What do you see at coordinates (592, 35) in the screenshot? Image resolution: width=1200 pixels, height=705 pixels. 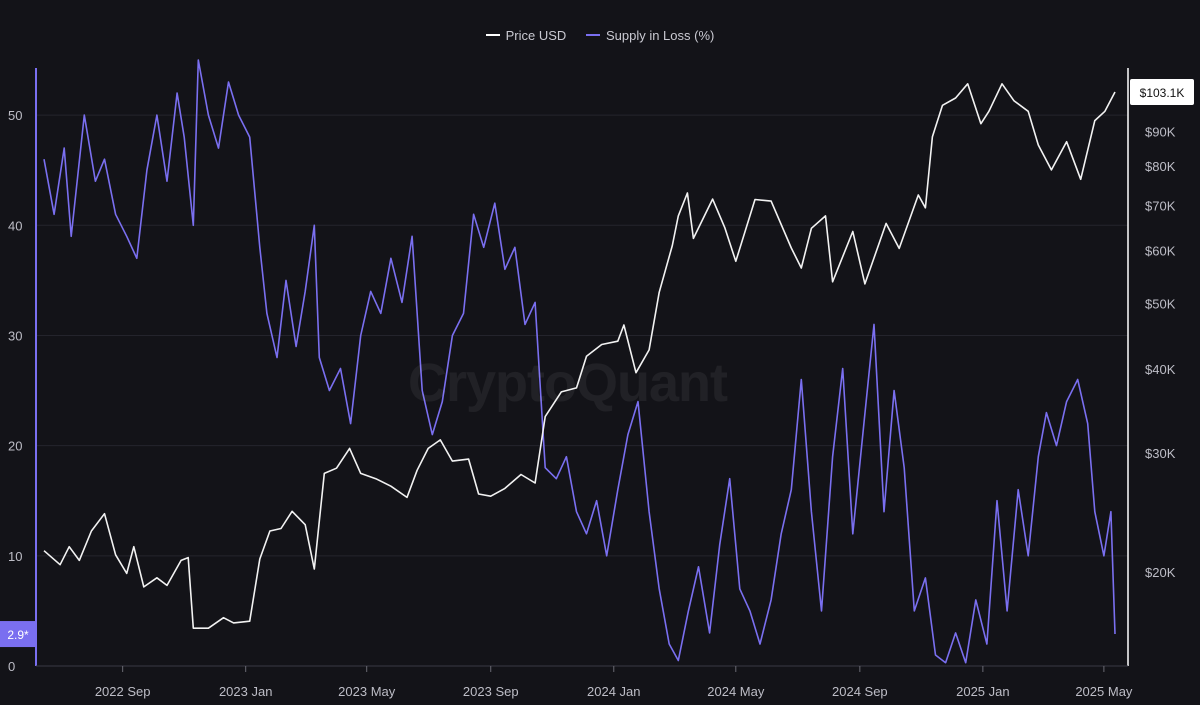 I see `legend-swatch-supply` at bounding box center [592, 35].